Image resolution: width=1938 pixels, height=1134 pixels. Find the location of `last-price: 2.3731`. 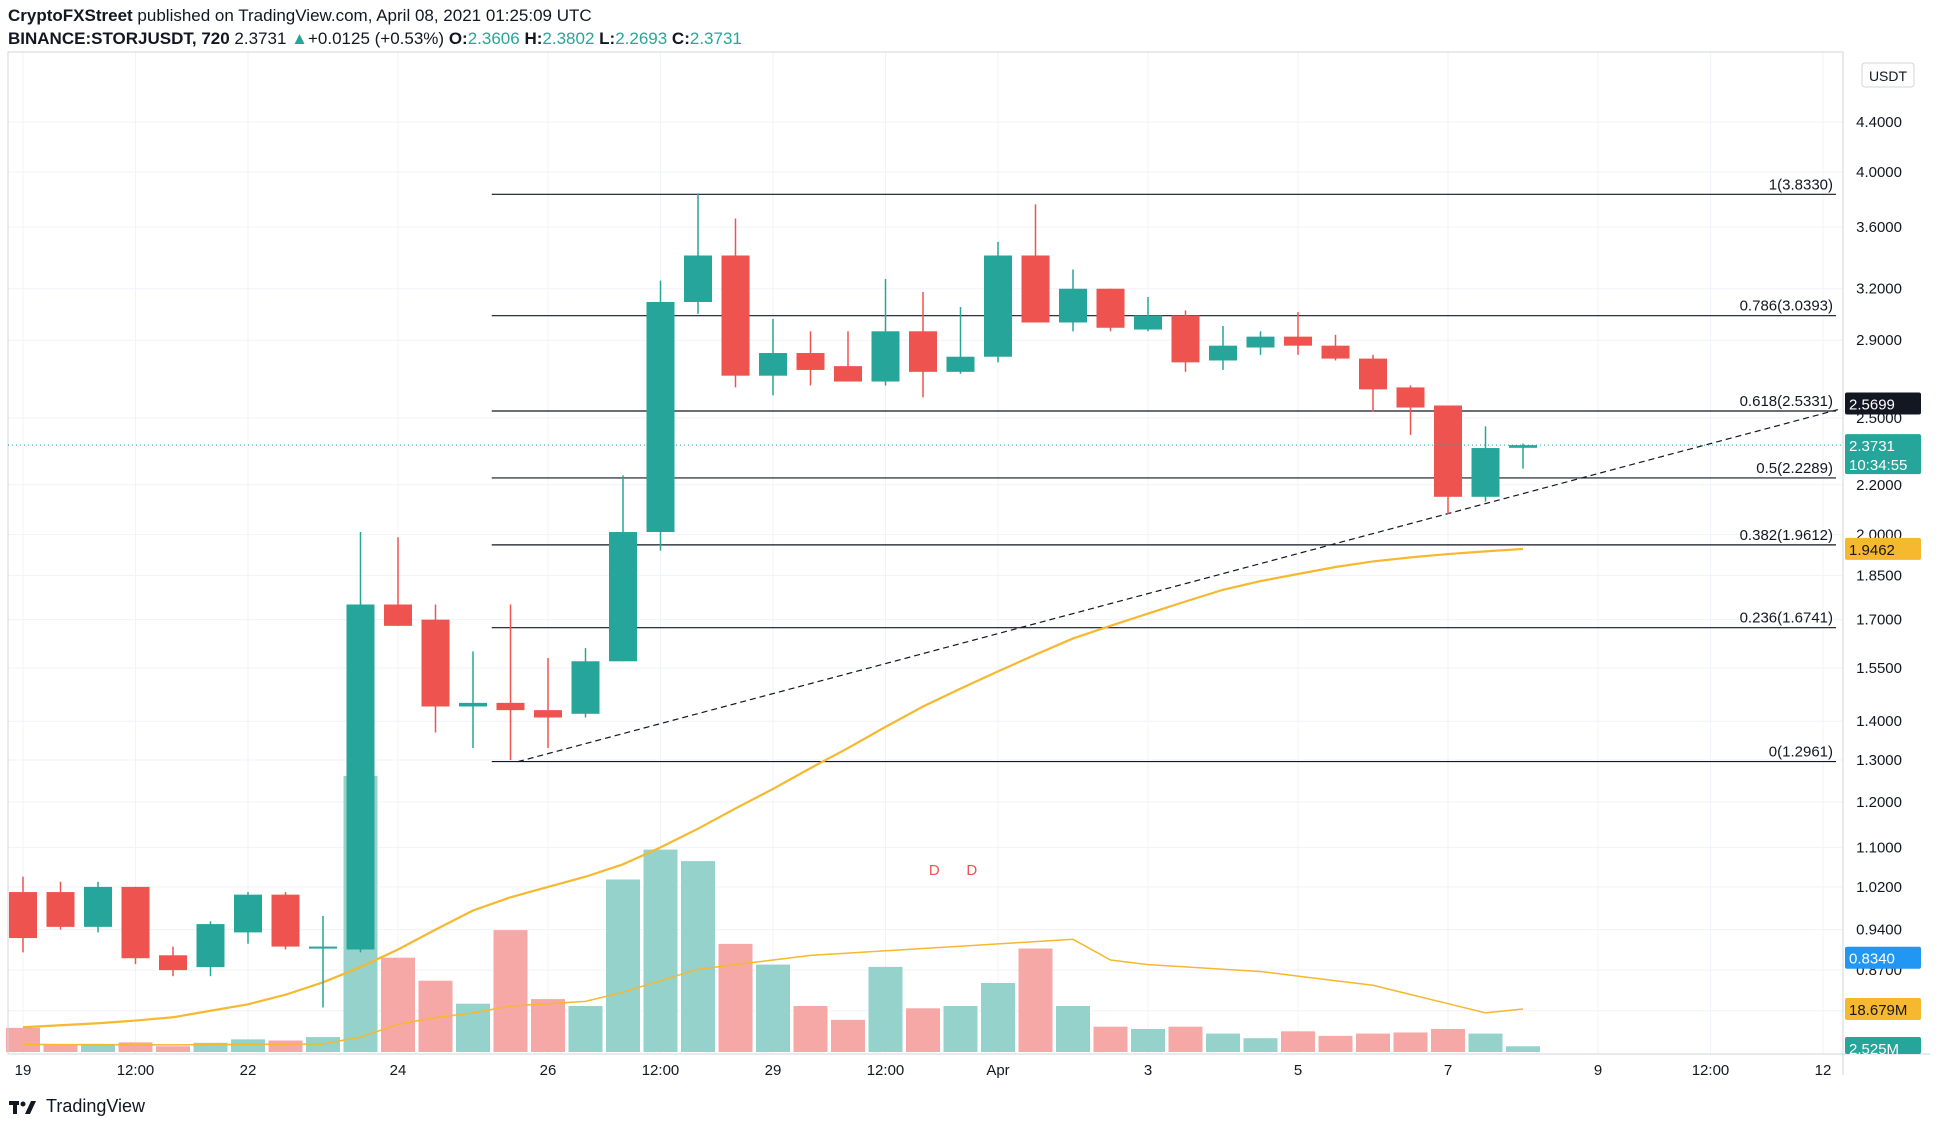

last-price: 2.3731 is located at coordinates (260, 38).